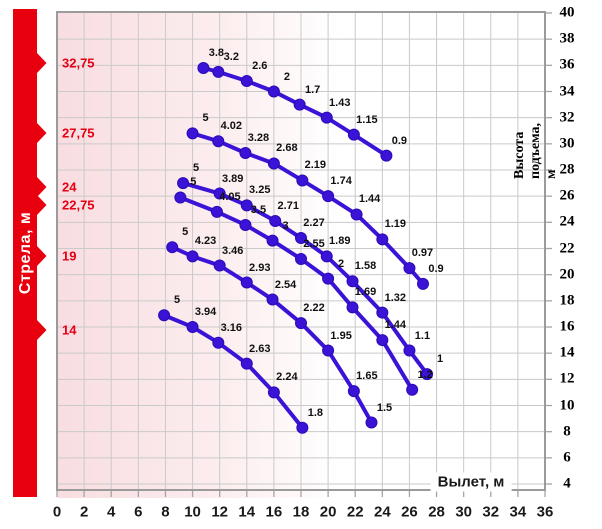 This screenshot has width=602, height=529. I want to click on capacity-curve-boom-27,75, so click(307, 208).